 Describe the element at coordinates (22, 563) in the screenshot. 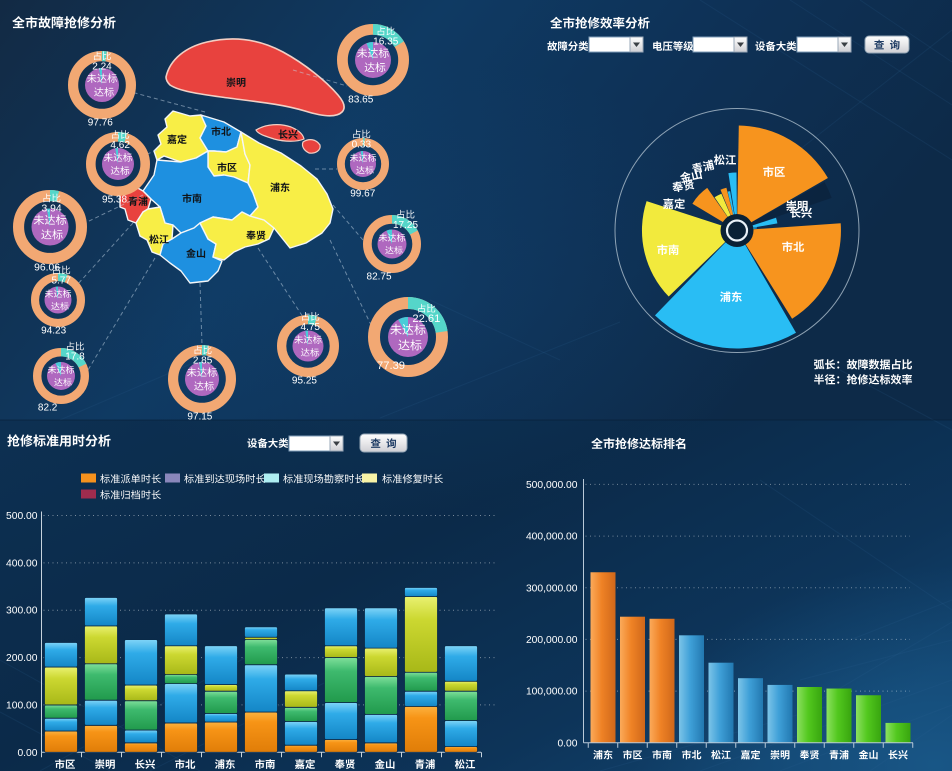

I see `svg-text: 400.00` at that location.